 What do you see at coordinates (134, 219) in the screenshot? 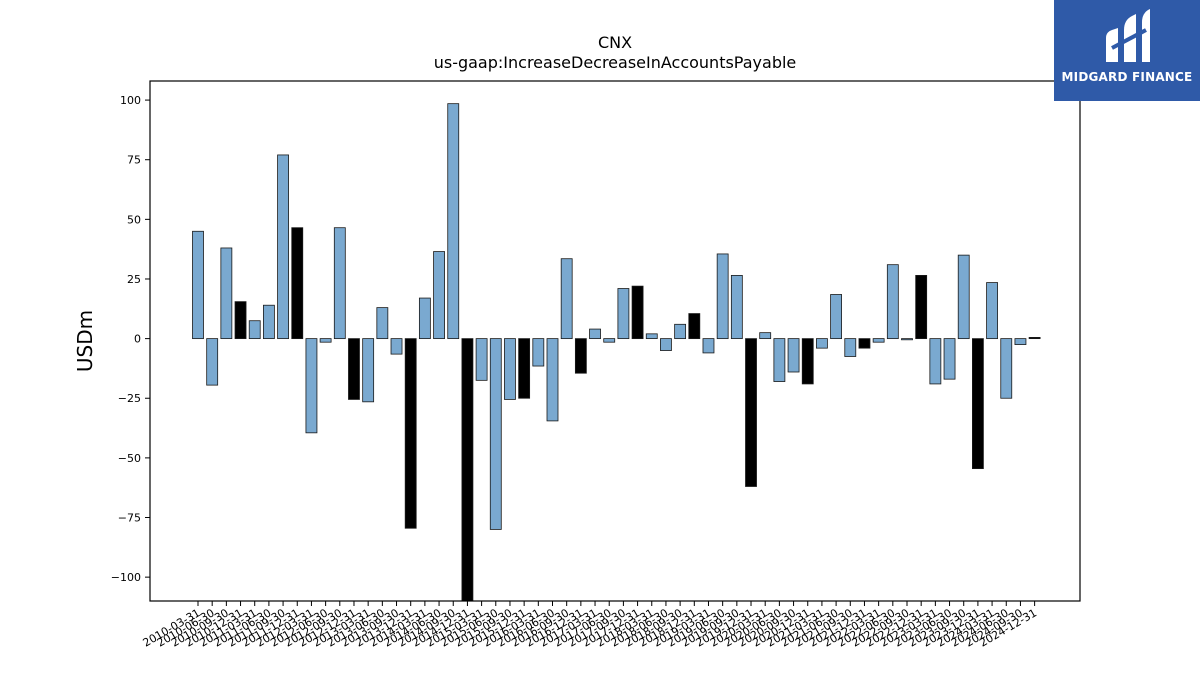
I see `y-tick-label: 50` at bounding box center [134, 219].